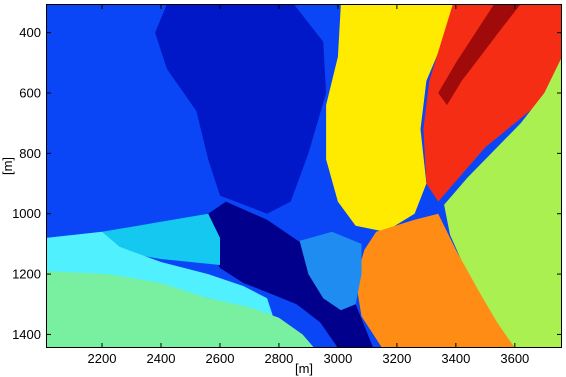 Image resolution: width=566 pixels, height=377 pixels. What do you see at coordinates (220, 358) in the screenshot?
I see `x-tick-label: 2600` at bounding box center [220, 358].